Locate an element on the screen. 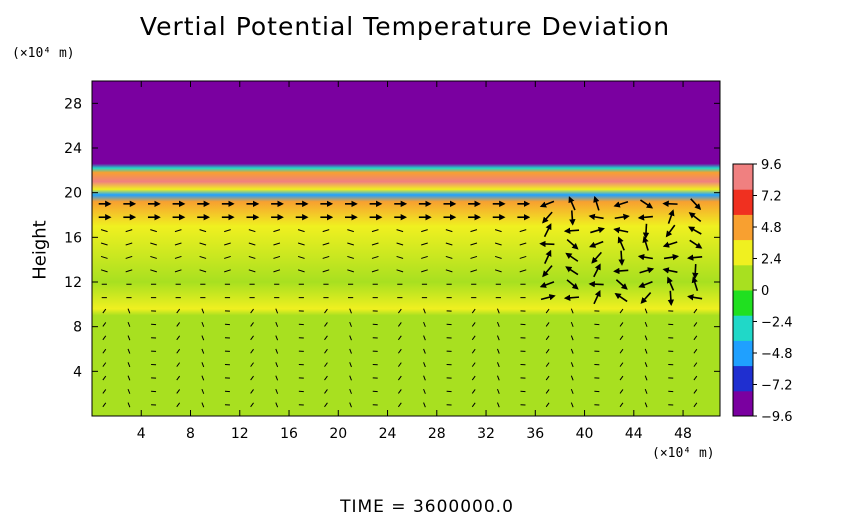 Image resolution: width=854 pixels, height=519 pixels. colorbar-tick-label: −7.2 is located at coordinates (777, 386).